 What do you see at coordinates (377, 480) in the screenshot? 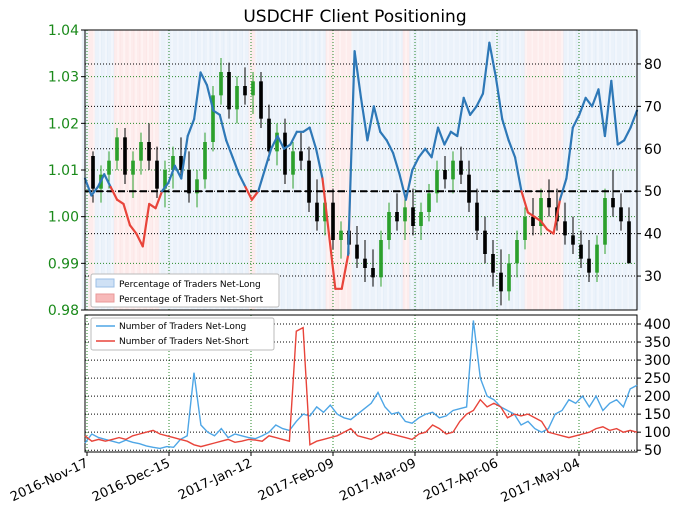
I see `x-tick-label: 2017-Mar-09` at bounding box center [377, 480].